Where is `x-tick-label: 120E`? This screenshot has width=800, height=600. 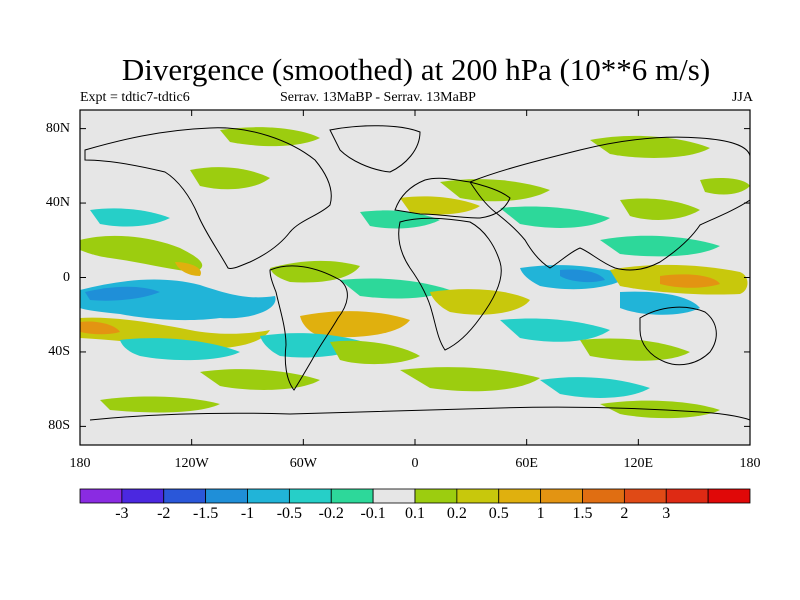
x-tick-label: 120E is located at coordinates (638, 463).